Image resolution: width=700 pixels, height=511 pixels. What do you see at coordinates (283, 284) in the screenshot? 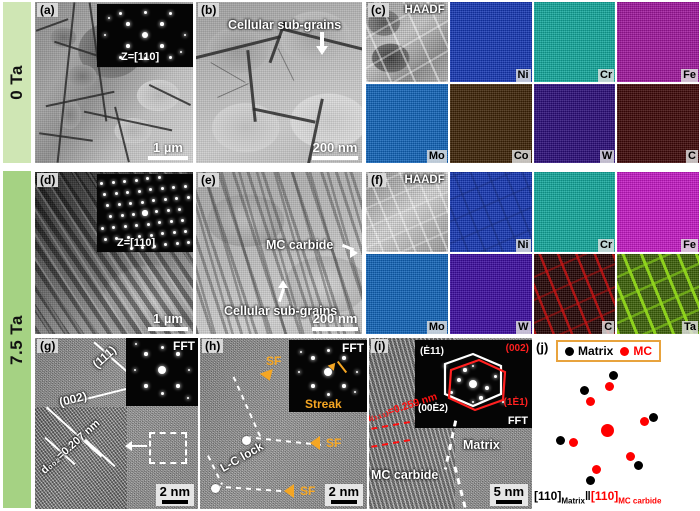
I see `panel-e-cells-arrow-head` at bounding box center [283, 284].